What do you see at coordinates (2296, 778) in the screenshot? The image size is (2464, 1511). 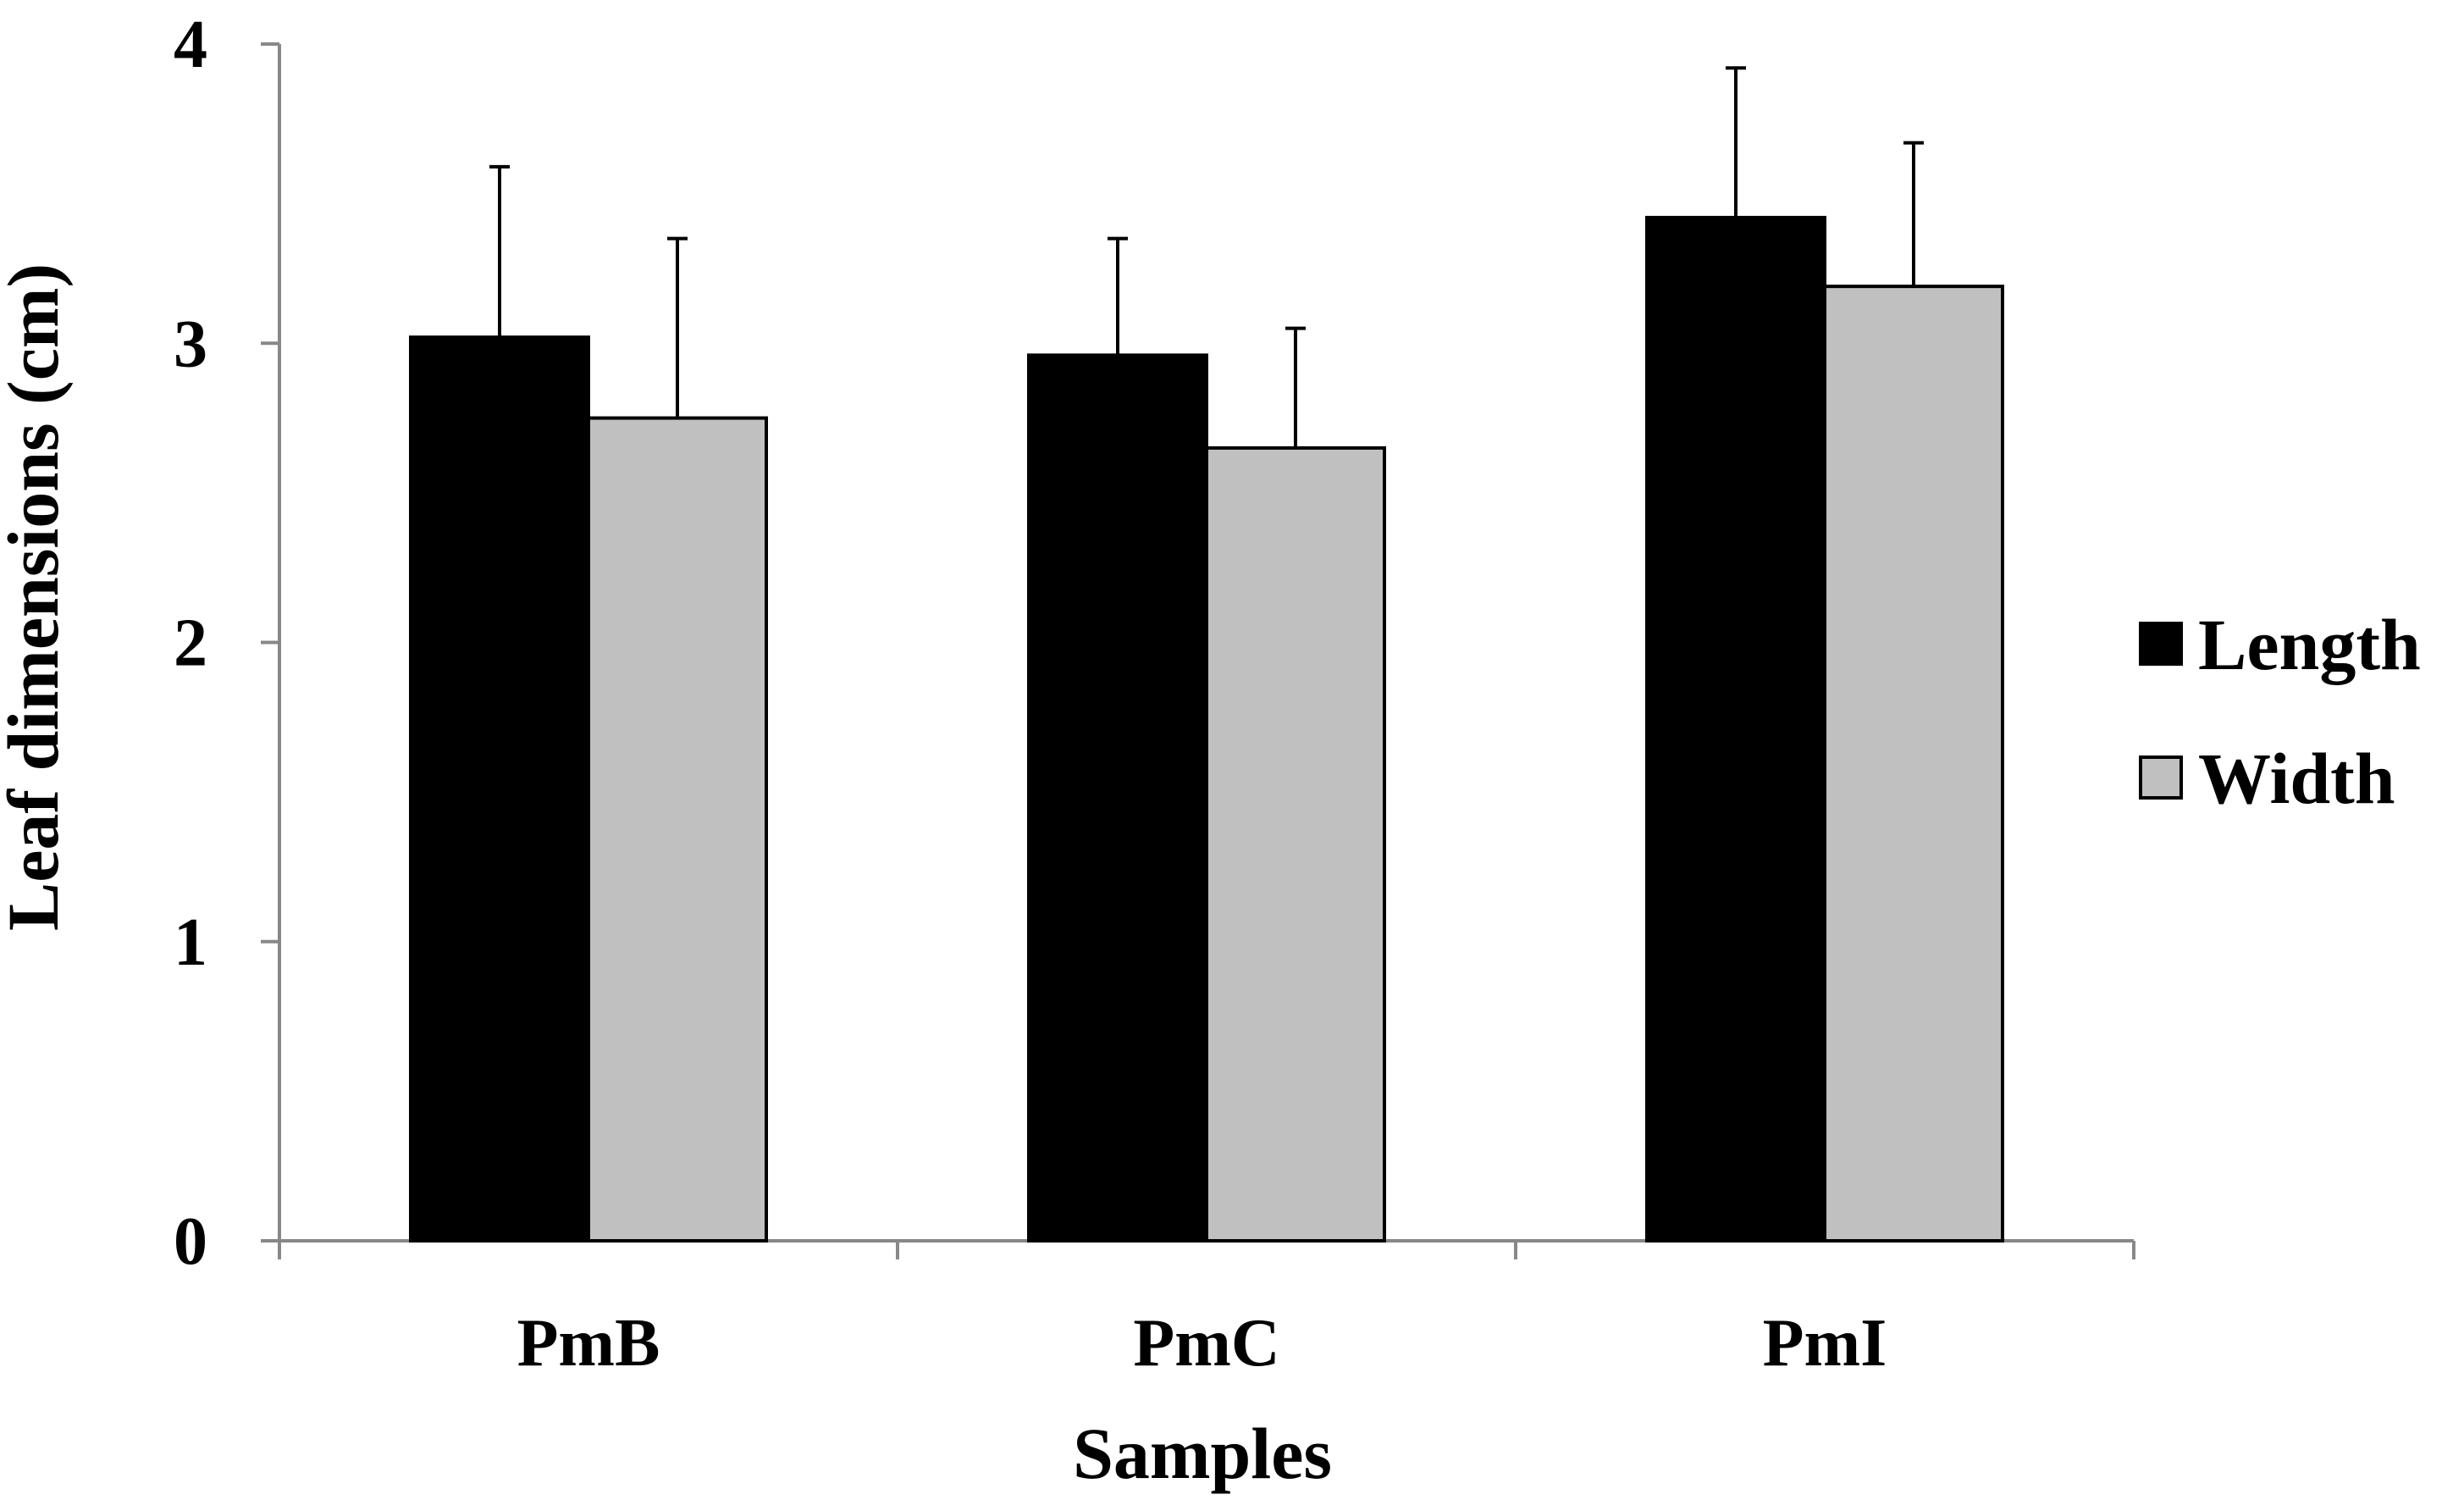 I see `legend-label-width: Width` at bounding box center [2296, 778].